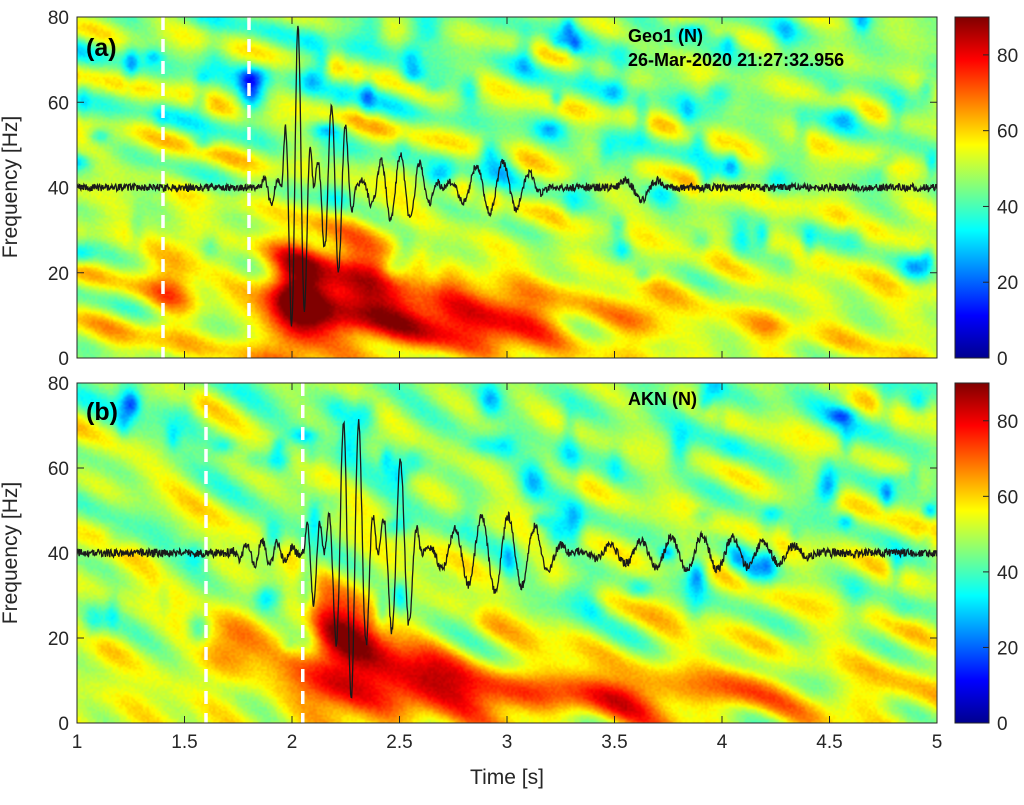 This screenshot has width=1024, height=805. I want to click on y-tick-label-a-3: 60, so click(58, 103).